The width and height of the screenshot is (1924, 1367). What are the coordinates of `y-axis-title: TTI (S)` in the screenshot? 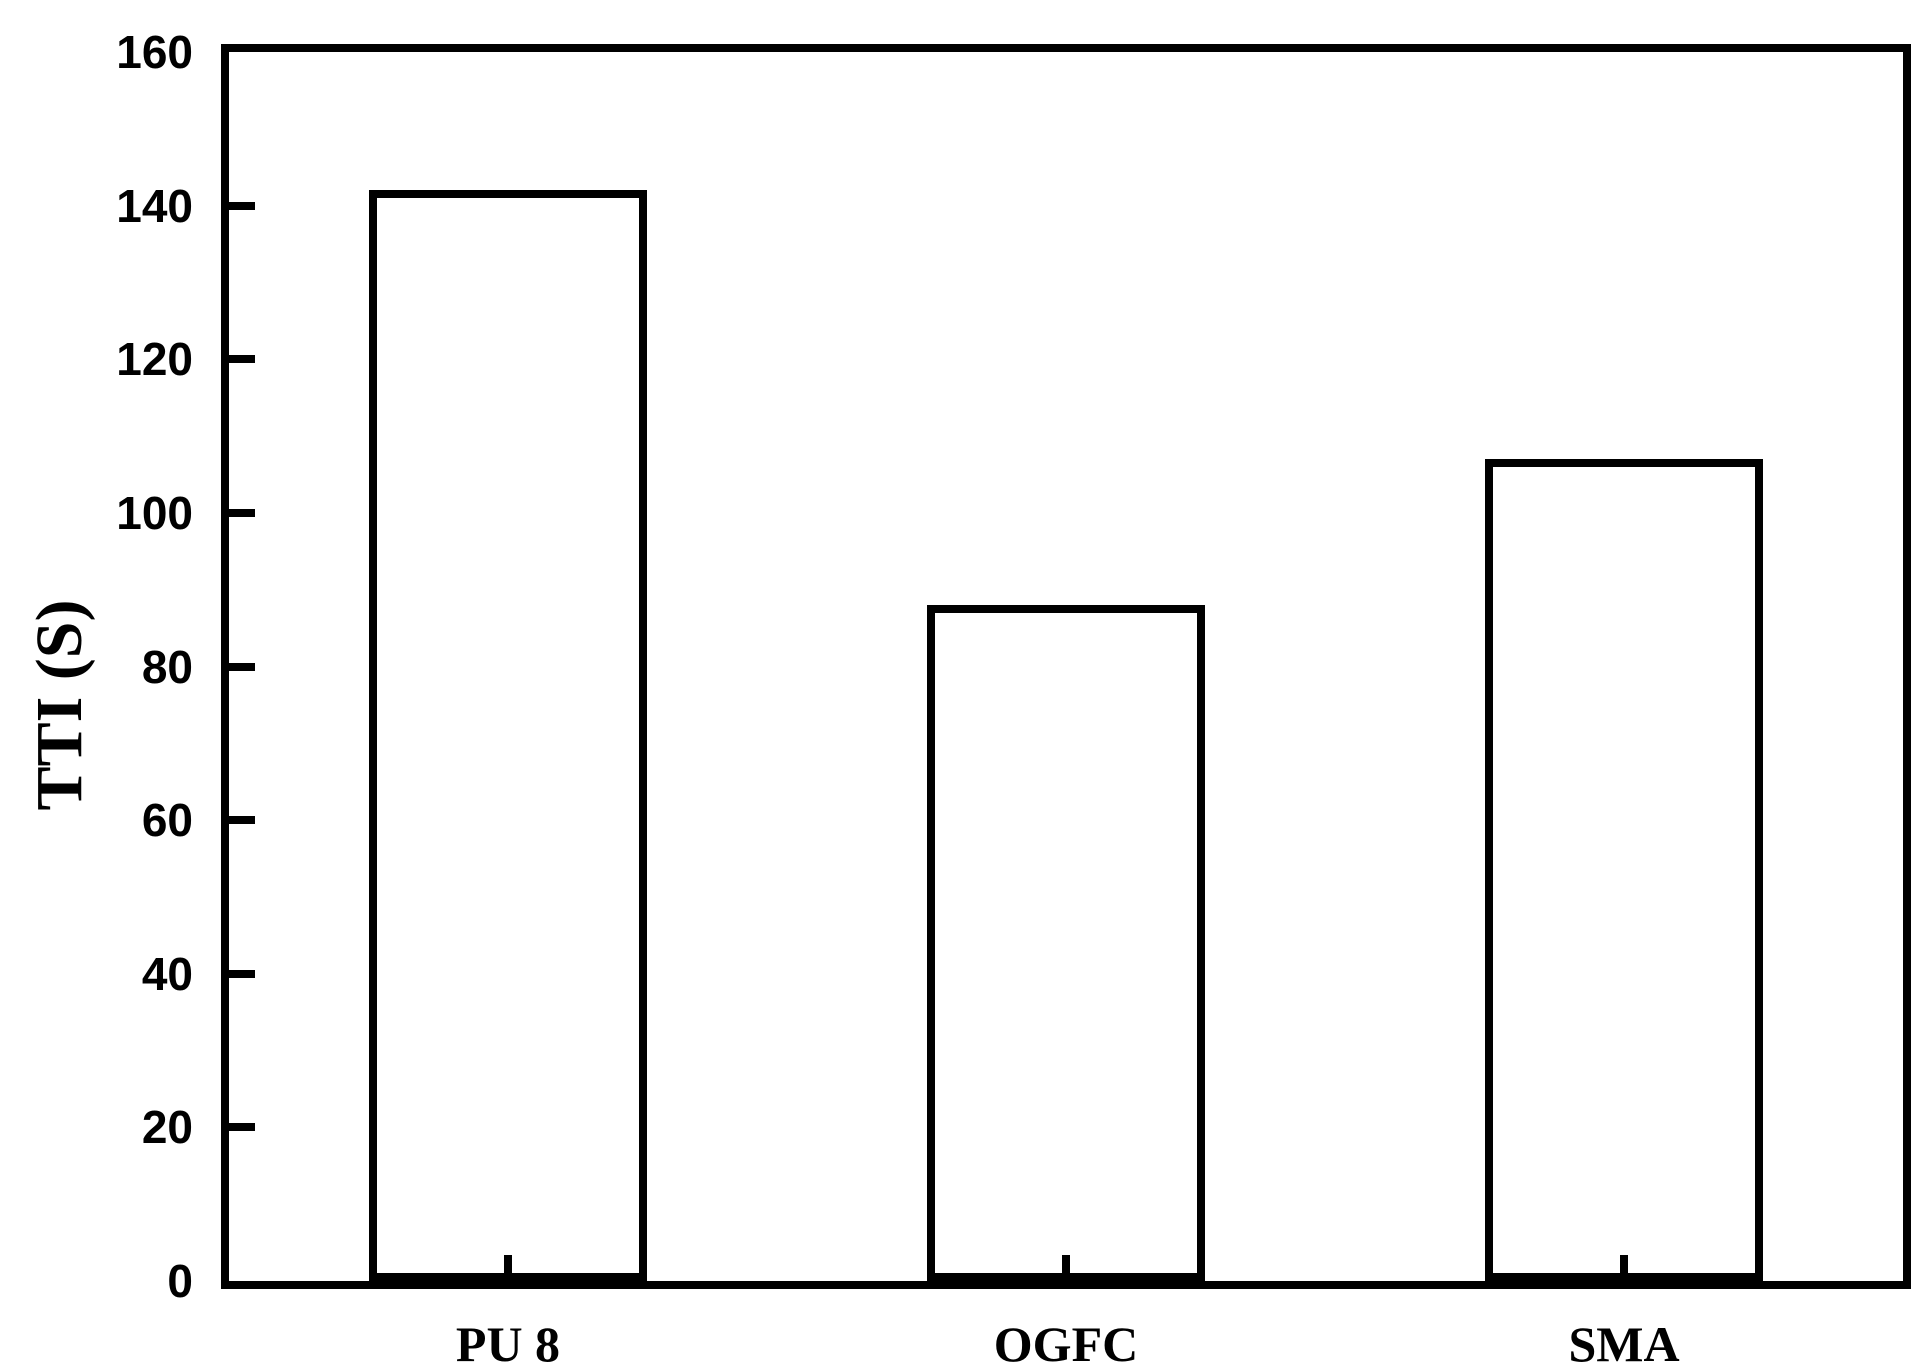 It's located at (59, 705).